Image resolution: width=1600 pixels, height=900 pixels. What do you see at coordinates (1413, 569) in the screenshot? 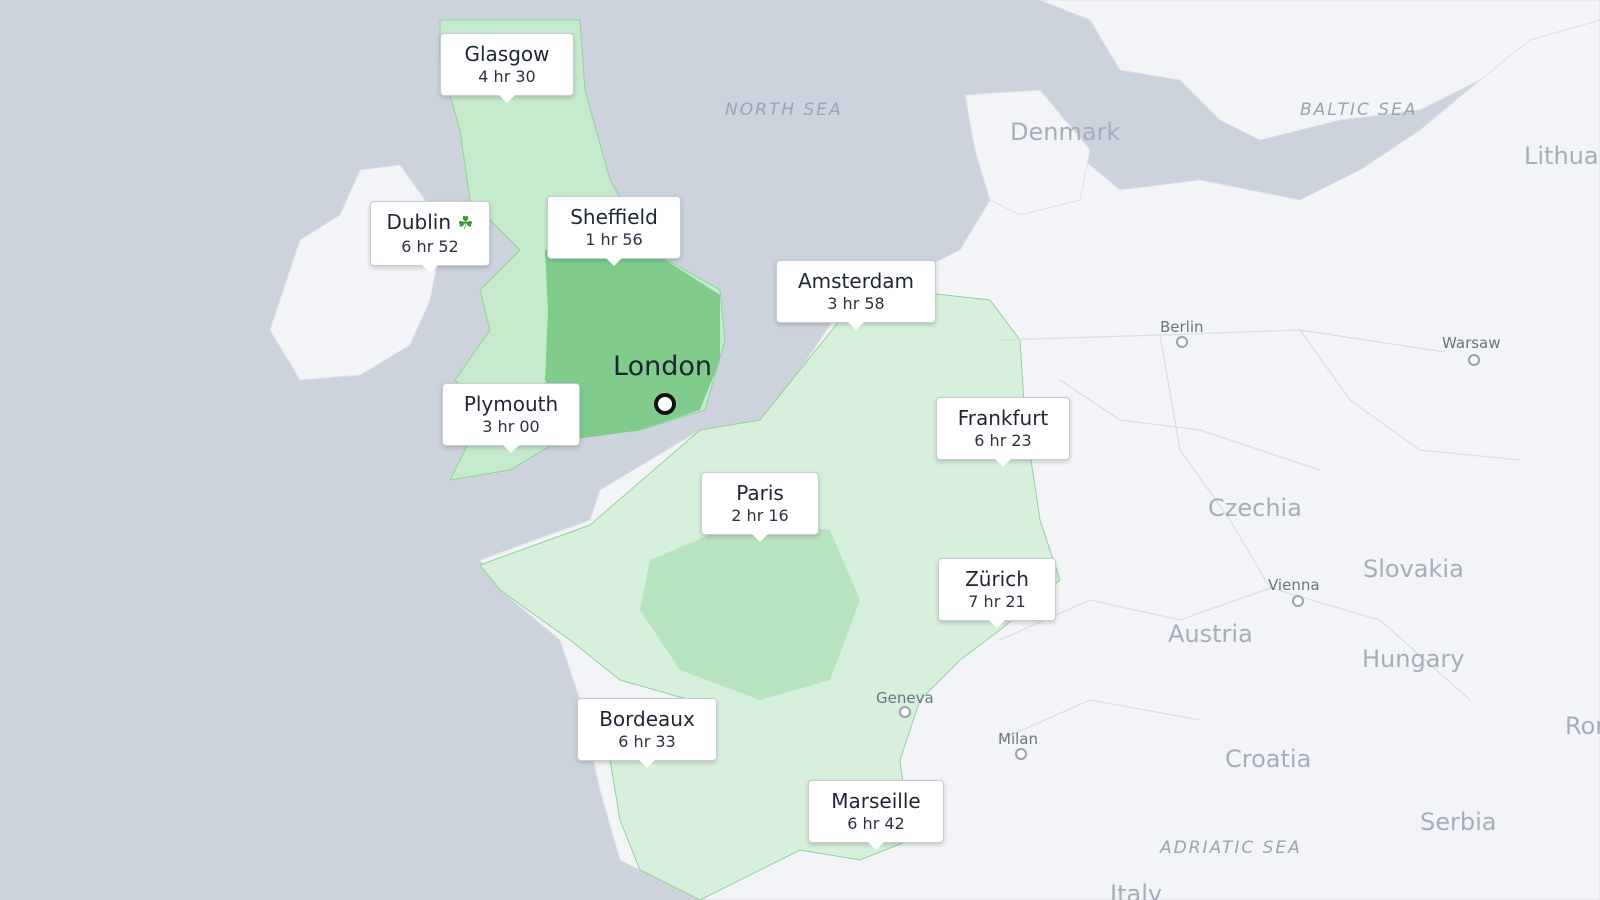
I see `country-label-slovakia: Slovakia` at bounding box center [1413, 569].